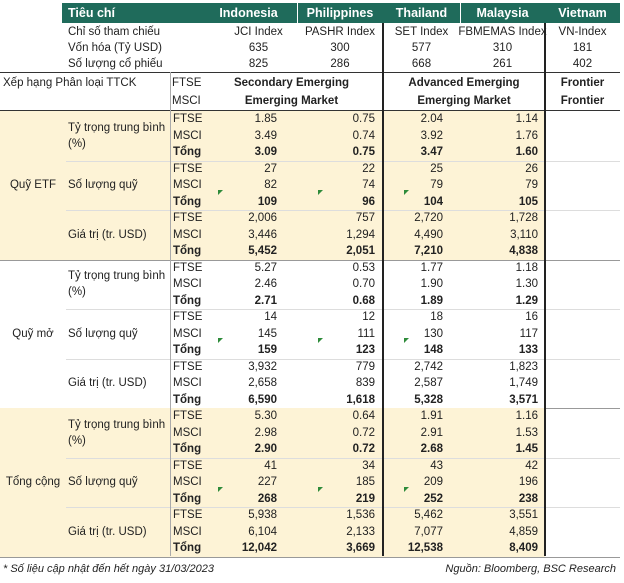 The image size is (624, 583). I want to click on cell-value: 1.45, so click(526, 449).